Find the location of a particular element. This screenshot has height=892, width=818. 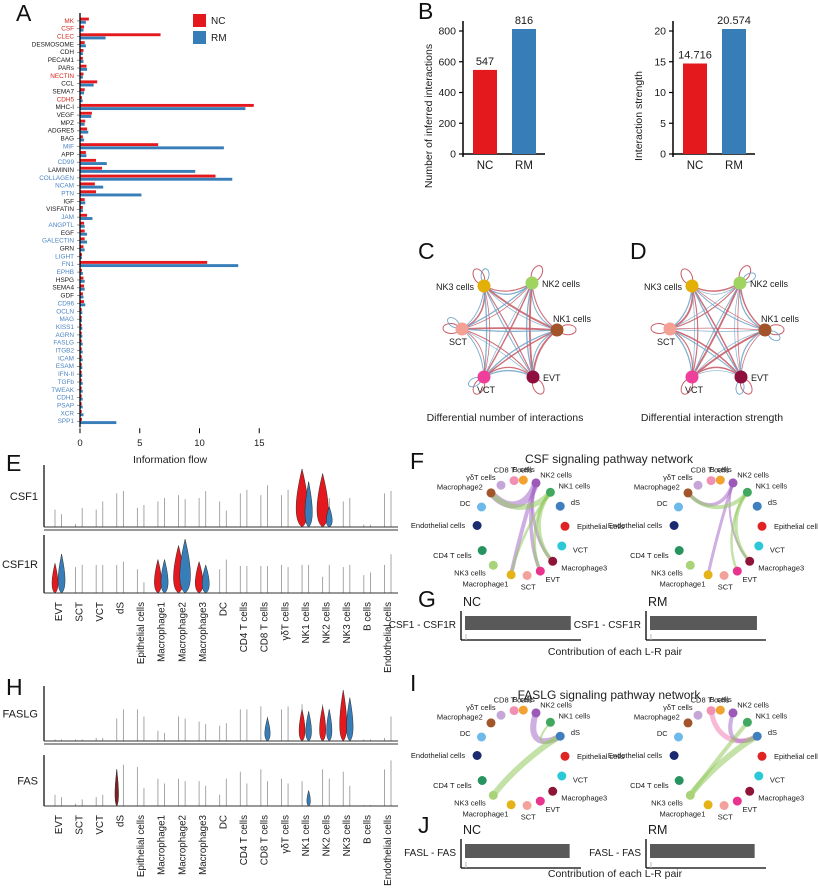

pathway-label: IGF is located at coordinates (68, 201).